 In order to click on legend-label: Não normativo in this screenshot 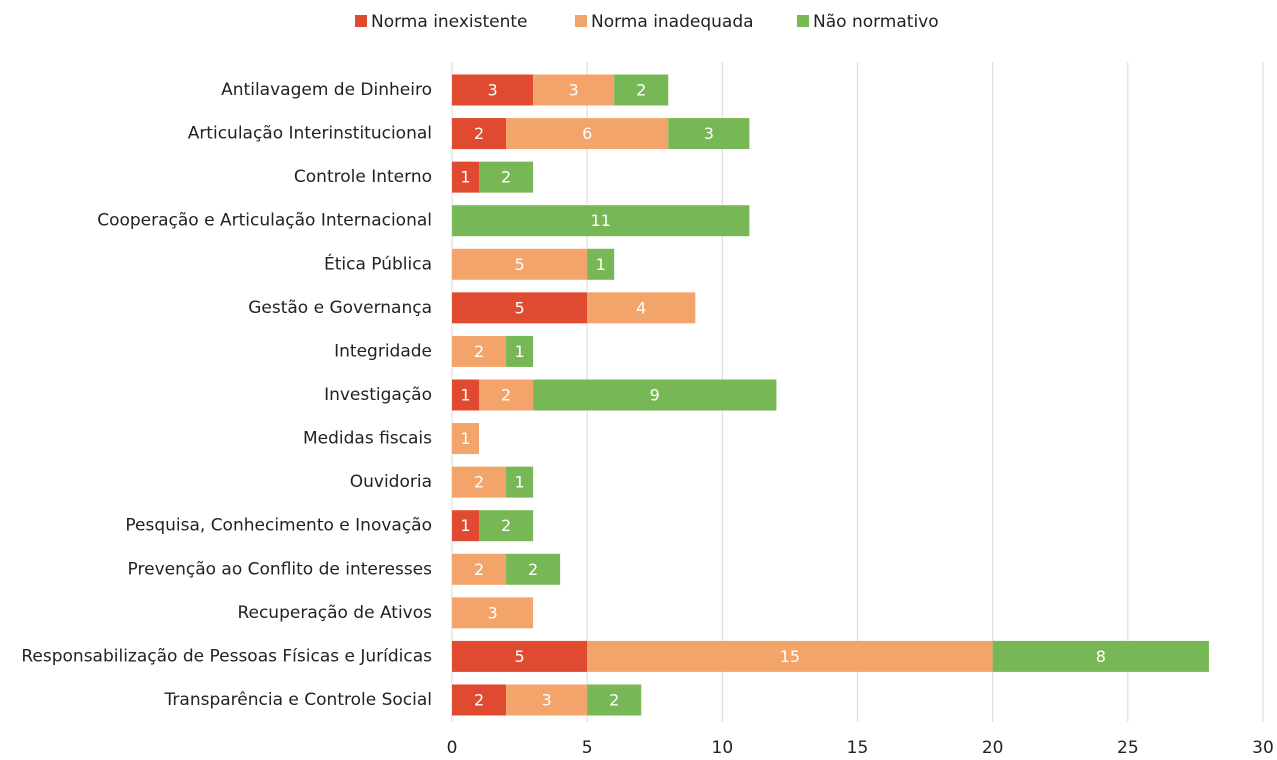, I will do `click(876, 22)`.